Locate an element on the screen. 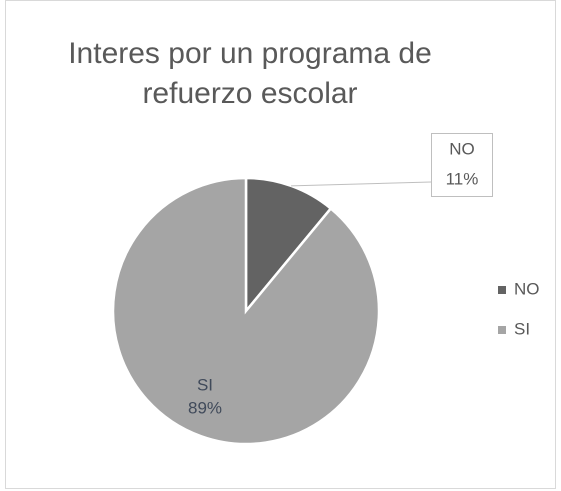  legend-label: SI is located at coordinates (522, 328).